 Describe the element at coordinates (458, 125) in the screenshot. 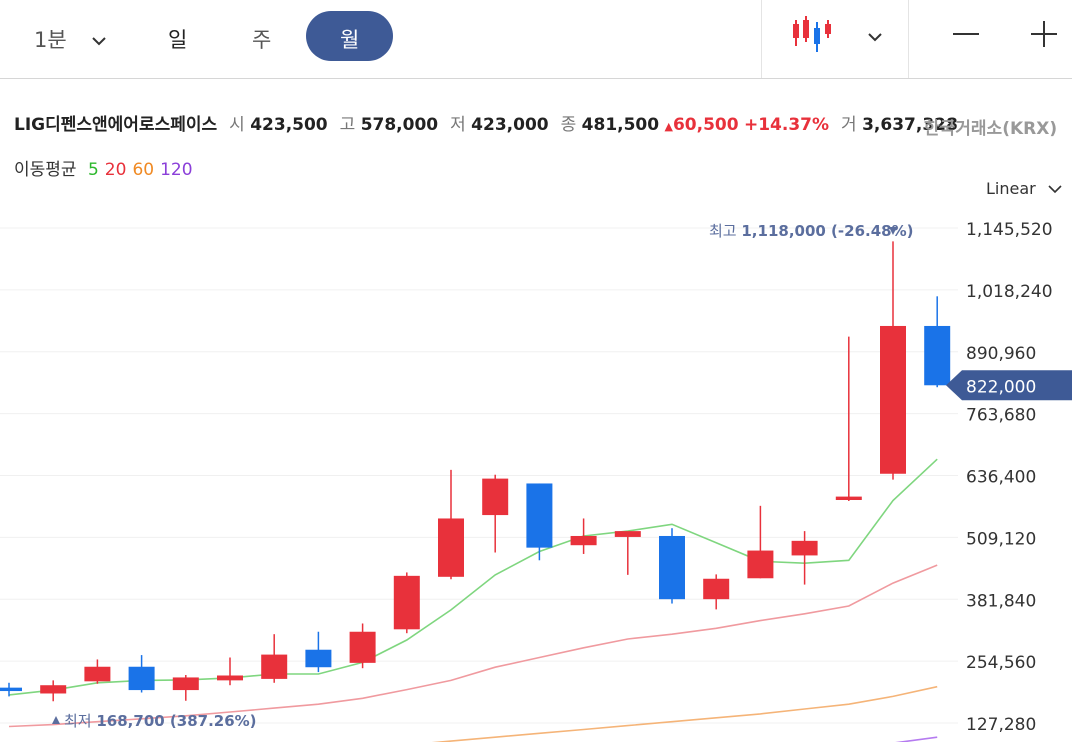

I see `low-label: 저` at that location.